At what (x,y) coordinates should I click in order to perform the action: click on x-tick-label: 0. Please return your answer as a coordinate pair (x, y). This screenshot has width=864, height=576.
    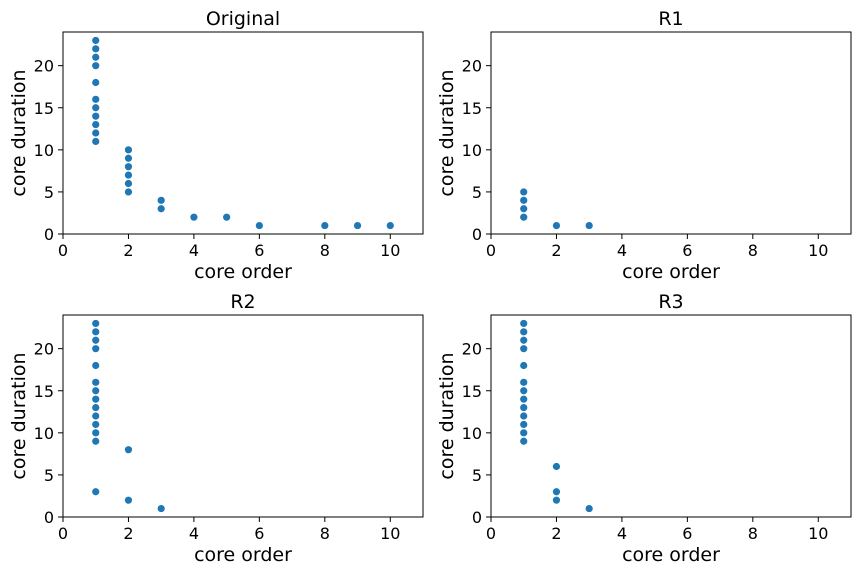
    Looking at the image, I should click on (491, 250).